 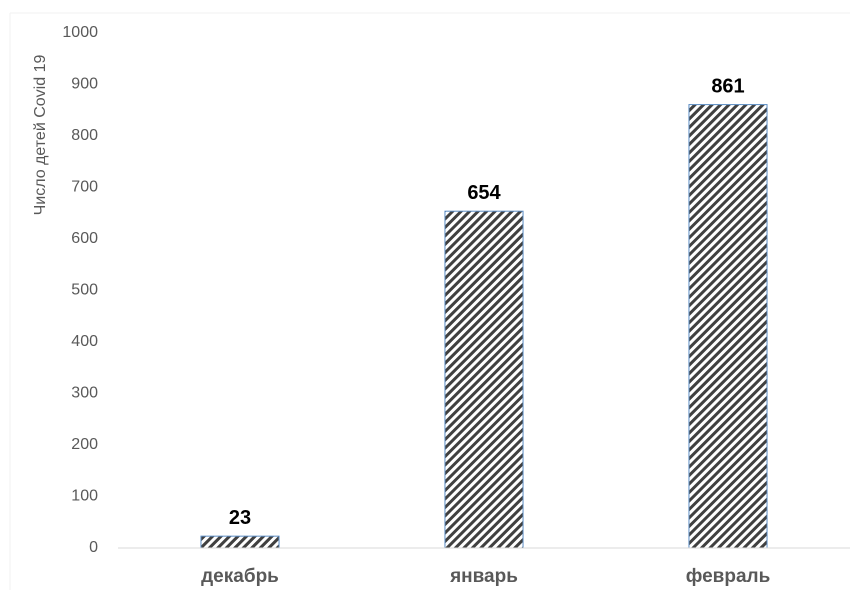 I want to click on y-tick-label: 100, so click(x=84, y=496).